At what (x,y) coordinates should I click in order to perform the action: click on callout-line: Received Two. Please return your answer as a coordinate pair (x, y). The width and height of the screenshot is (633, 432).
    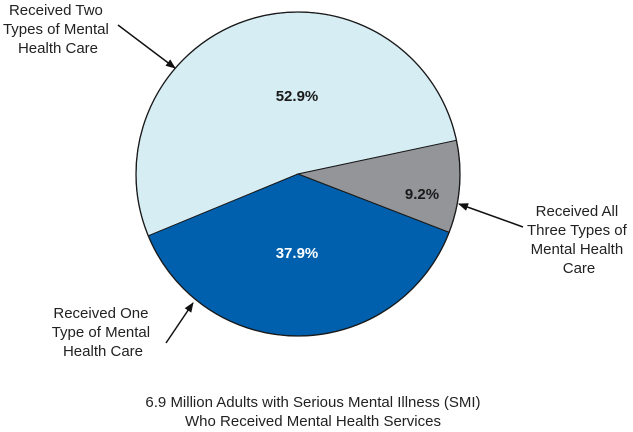
    Looking at the image, I should click on (56, 10).